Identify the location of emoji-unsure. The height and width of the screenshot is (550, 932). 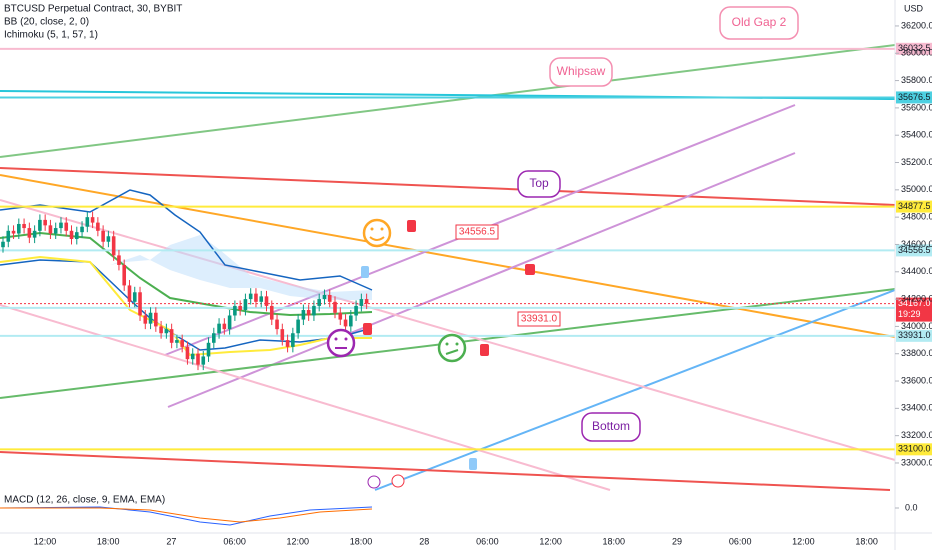
(452, 348).